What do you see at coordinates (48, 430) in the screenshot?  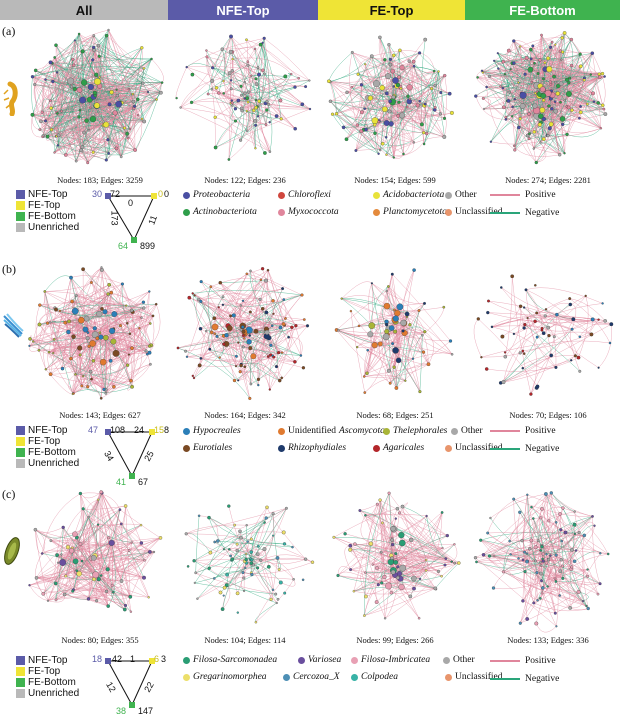 I see `legend-label: NFE-Top` at bounding box center [48, 430].